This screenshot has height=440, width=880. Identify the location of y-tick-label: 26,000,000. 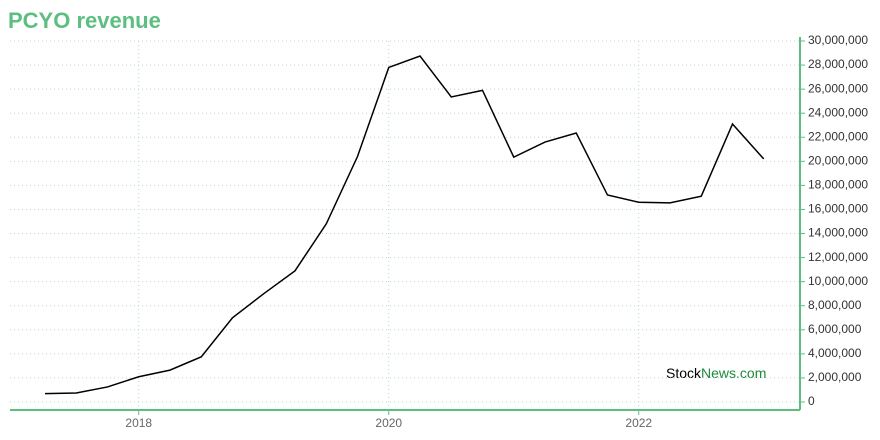
(838, 88).